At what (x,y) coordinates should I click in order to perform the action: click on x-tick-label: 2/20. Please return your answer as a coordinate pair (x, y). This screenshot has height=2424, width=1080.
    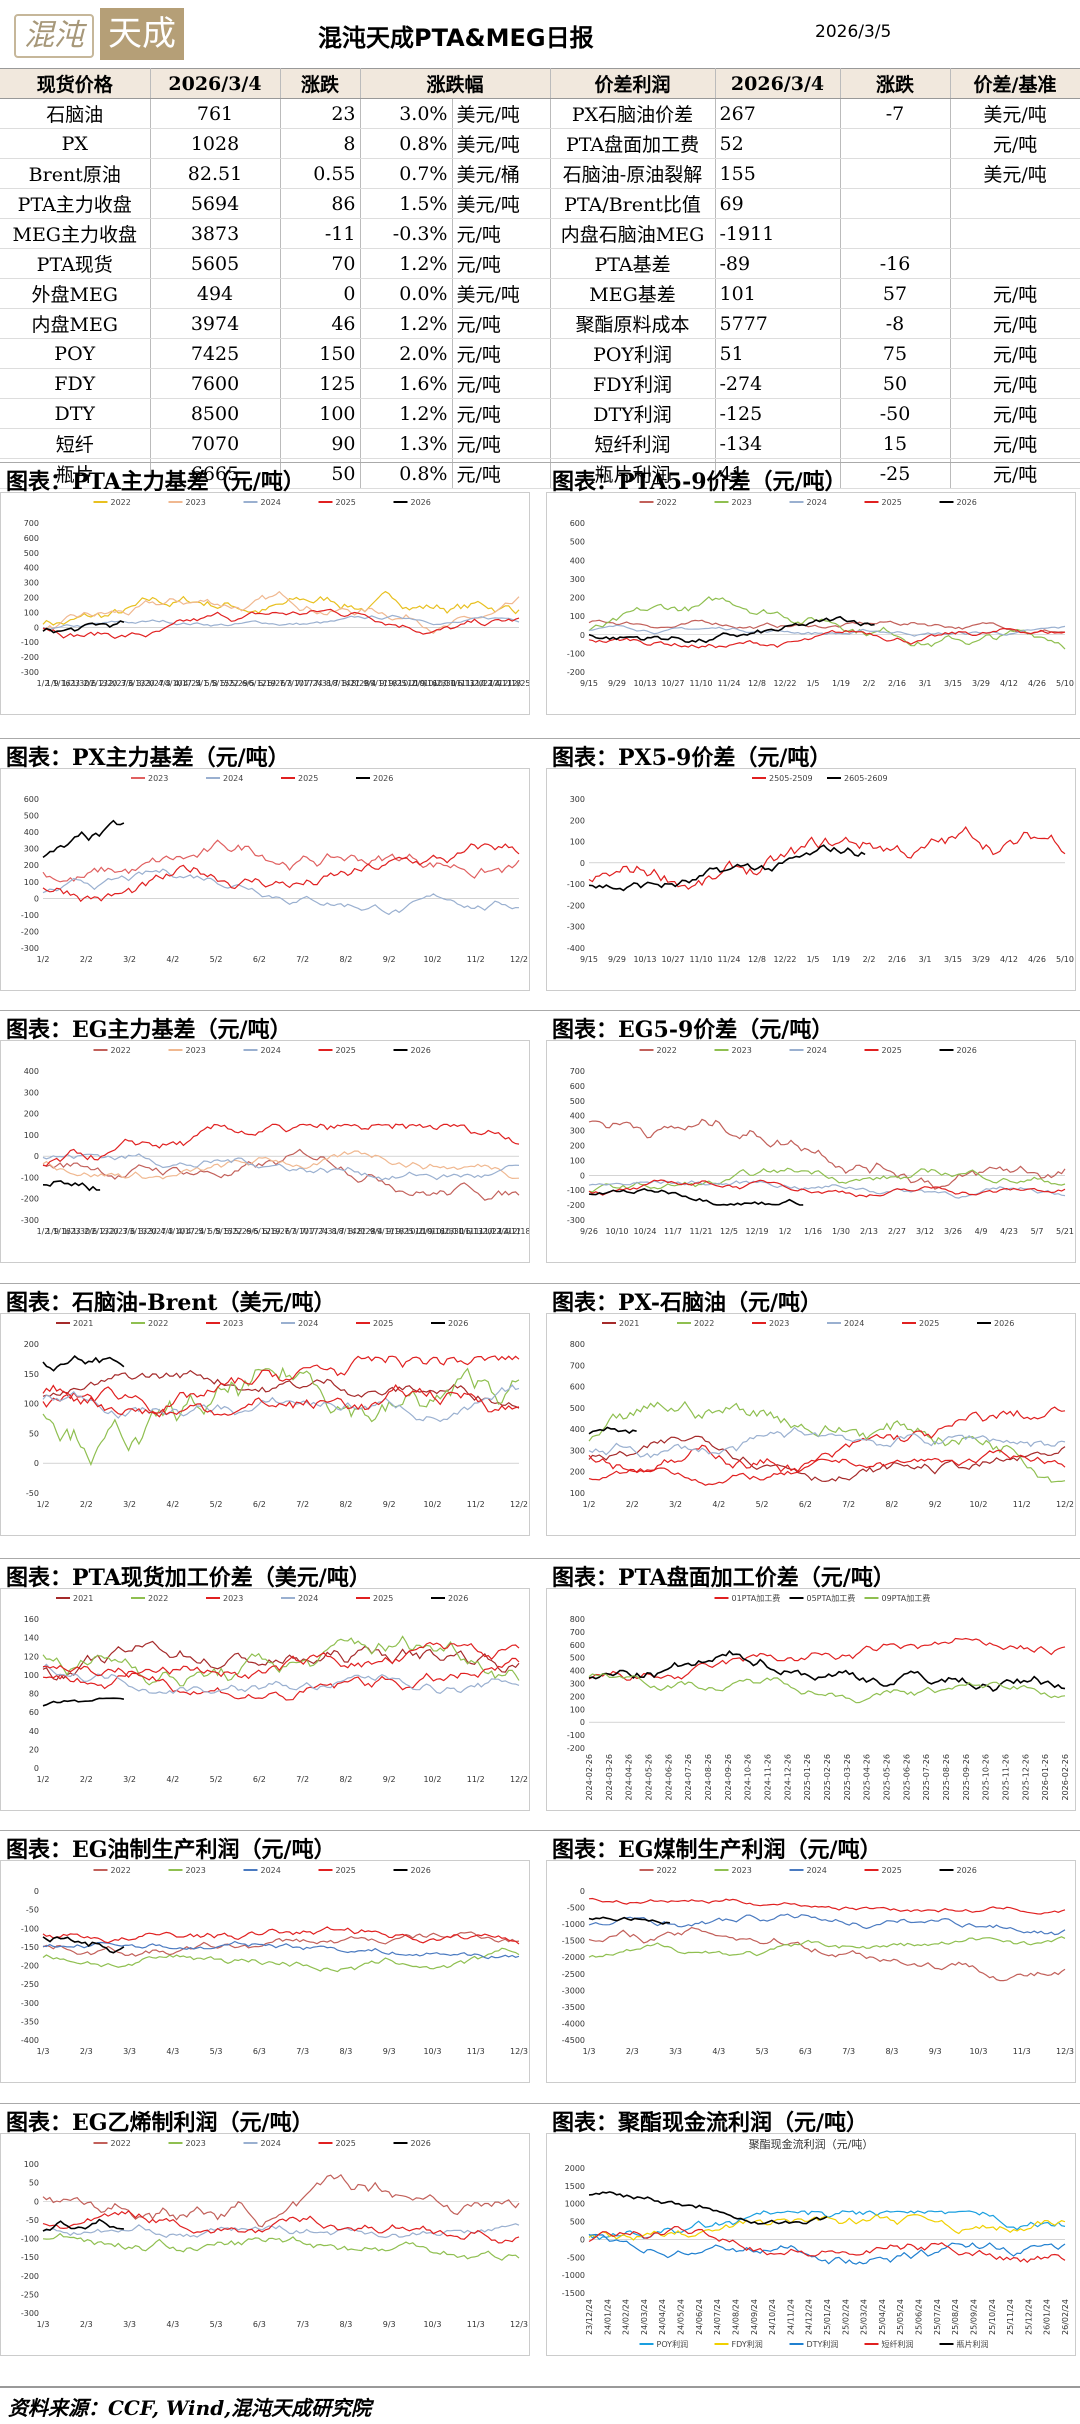
    Looking at the image, I should click on (108, 683).